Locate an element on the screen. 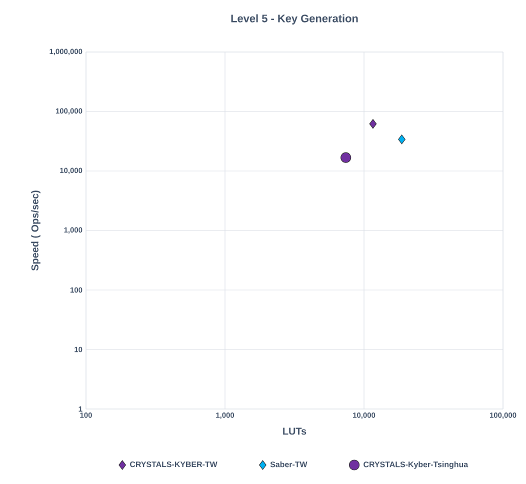  chart-title: Level 5 - Key Generation is located at coordinates (294, 19).